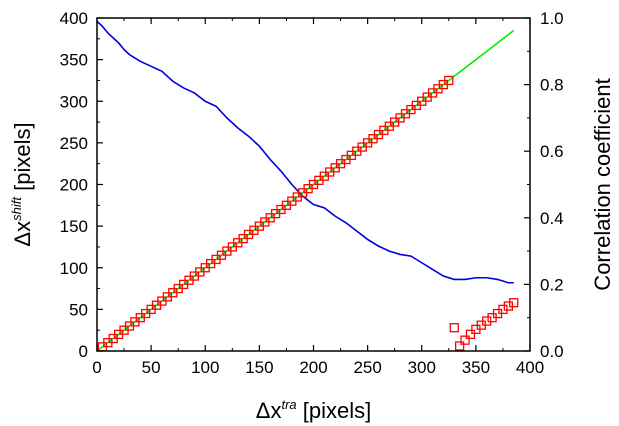 This screenshot has width=619, height=426. What do you see at coordinates (74, 226) in the screenshot?
I see `y-left-tick-label: 150` at bounding box center [74, 226].